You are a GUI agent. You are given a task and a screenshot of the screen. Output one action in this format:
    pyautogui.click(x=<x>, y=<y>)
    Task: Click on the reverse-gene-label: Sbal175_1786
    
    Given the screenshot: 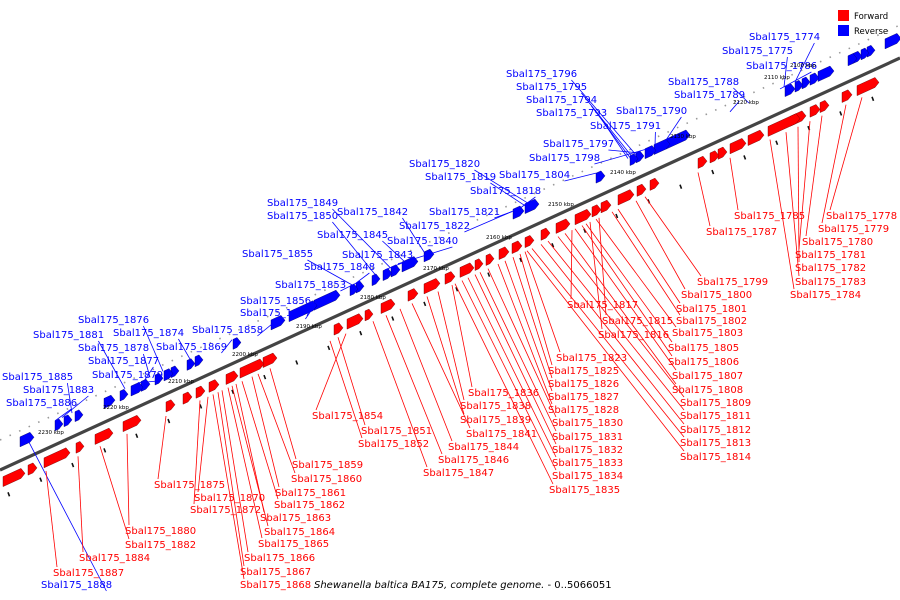 What is the action you would take?
    pyautogui.click(x=781, y=66)
    